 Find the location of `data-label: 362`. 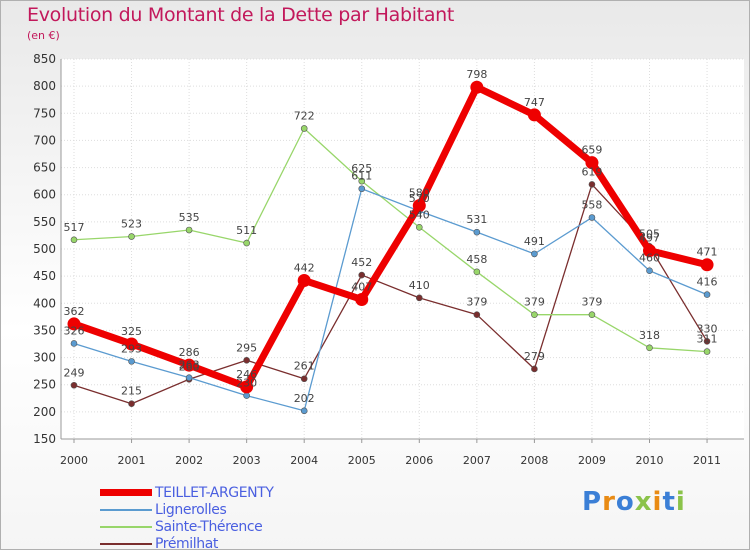

data-label: 362 is located at coordinates (74, 311).